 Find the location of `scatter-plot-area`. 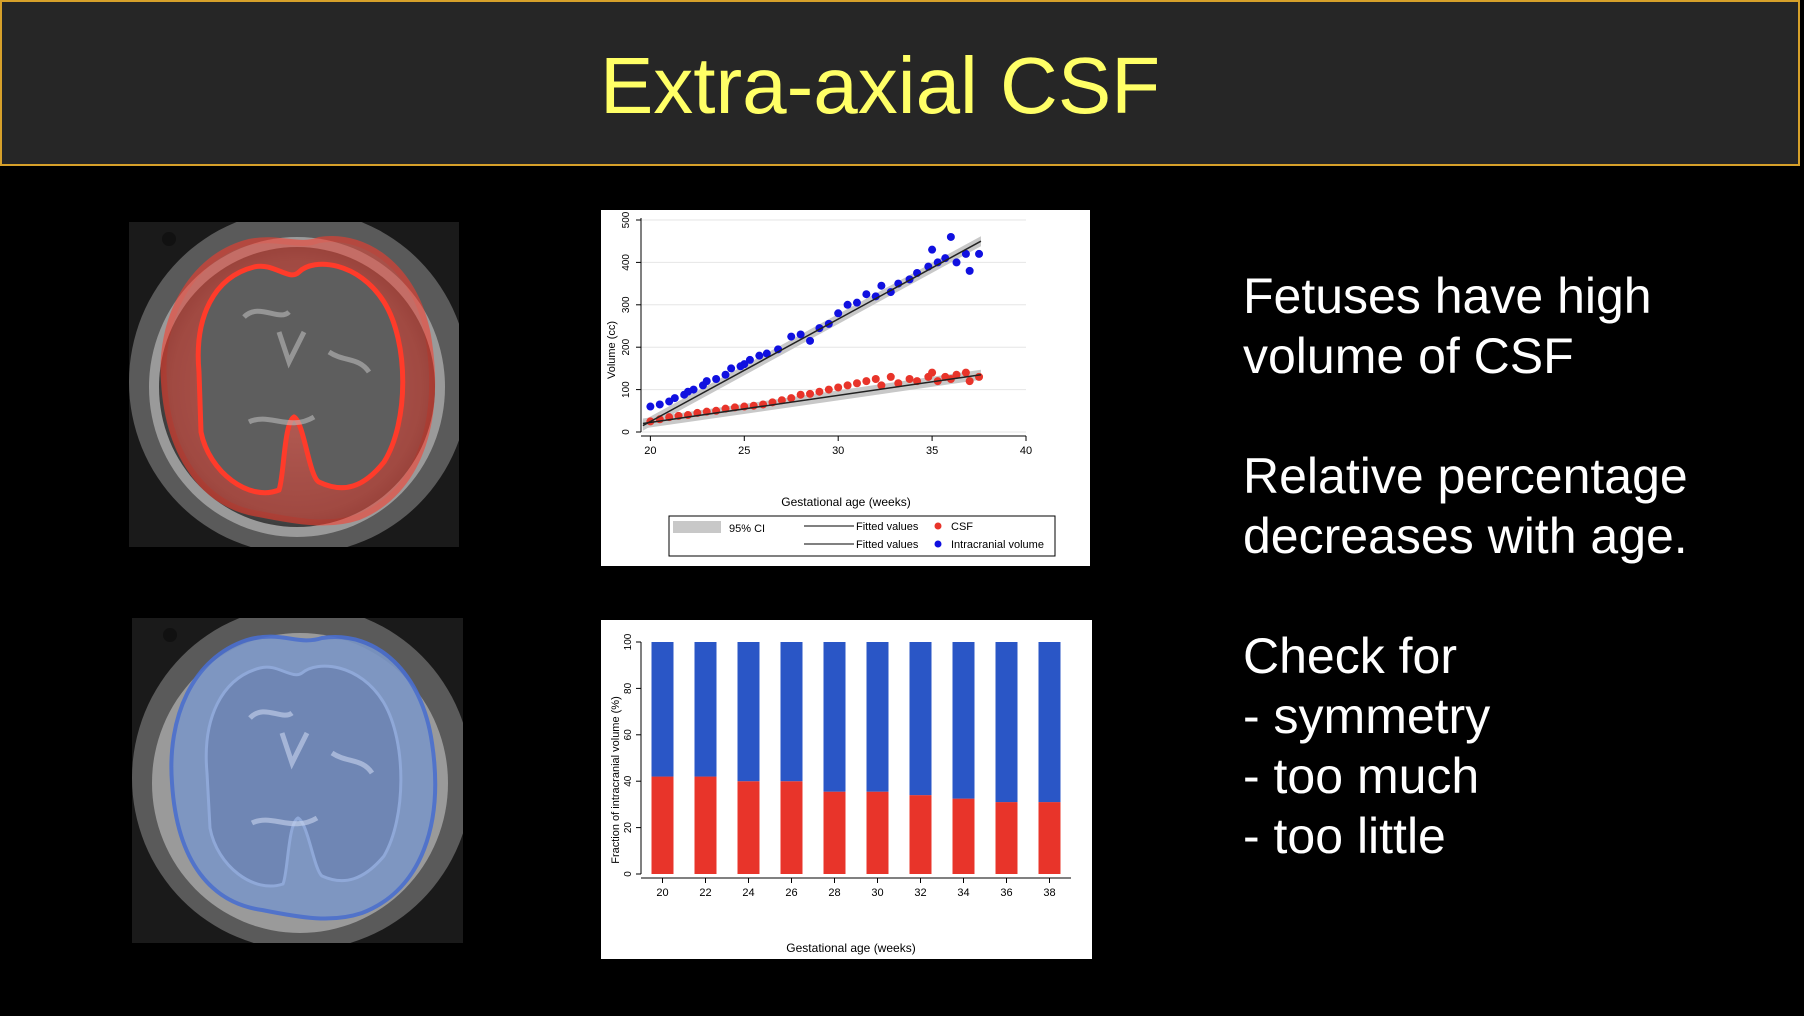

scatter-plot-area is located at coordinates (861, 348).